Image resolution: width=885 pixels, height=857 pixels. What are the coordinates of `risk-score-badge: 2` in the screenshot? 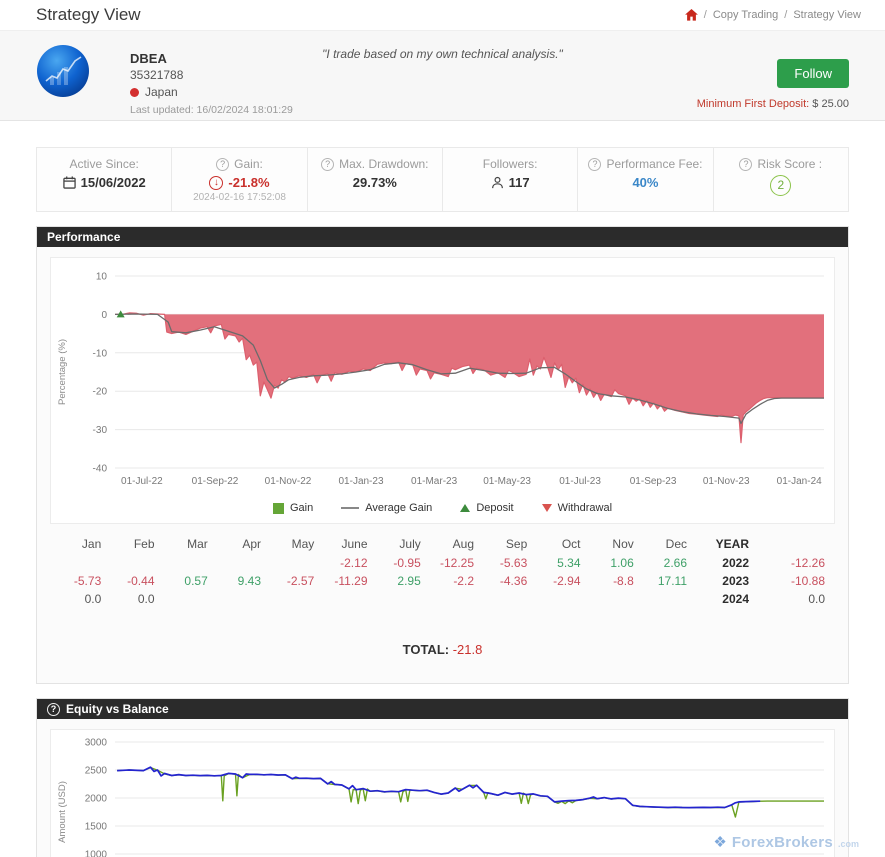 It's located at (781, 185).